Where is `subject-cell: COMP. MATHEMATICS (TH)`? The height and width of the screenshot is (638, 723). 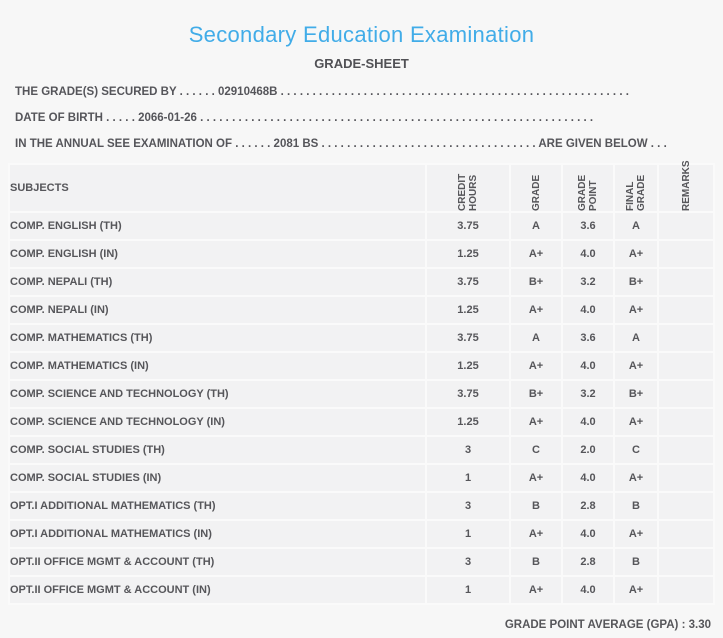 subject-cell: COMP. MATHEMATICS (TH) is located at coordinates (217, 338).